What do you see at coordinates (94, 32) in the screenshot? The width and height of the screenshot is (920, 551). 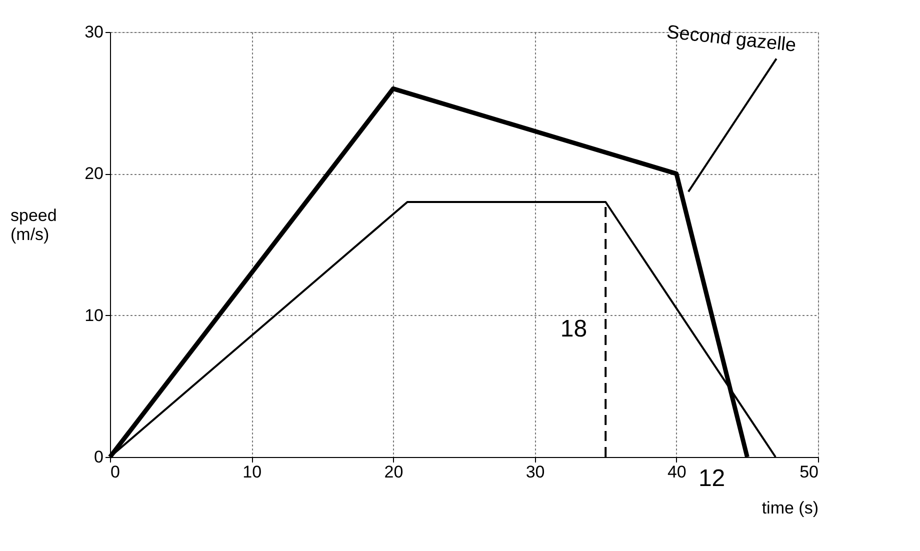 I see `y-tick-label: 30` at bounding box center [94, 32].